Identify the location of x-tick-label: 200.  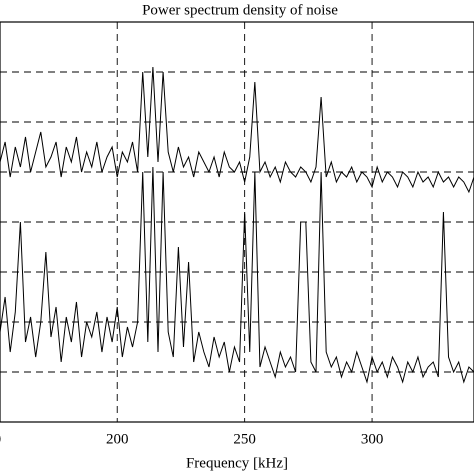
(117, 439).